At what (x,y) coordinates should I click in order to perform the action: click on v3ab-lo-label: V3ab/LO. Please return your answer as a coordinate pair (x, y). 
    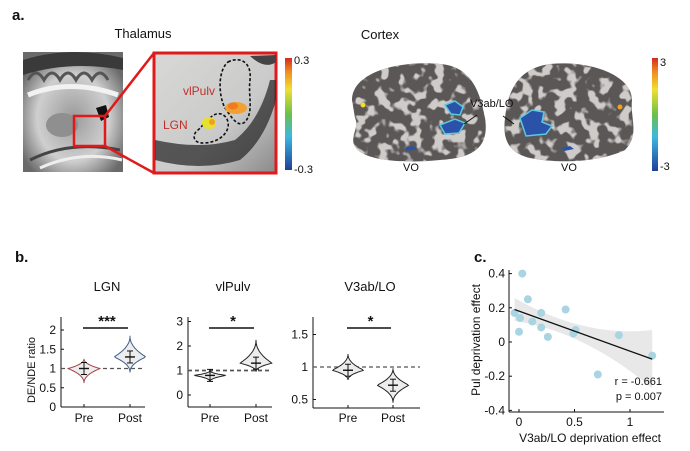
    Looking at the image, I should click on (492, 104).